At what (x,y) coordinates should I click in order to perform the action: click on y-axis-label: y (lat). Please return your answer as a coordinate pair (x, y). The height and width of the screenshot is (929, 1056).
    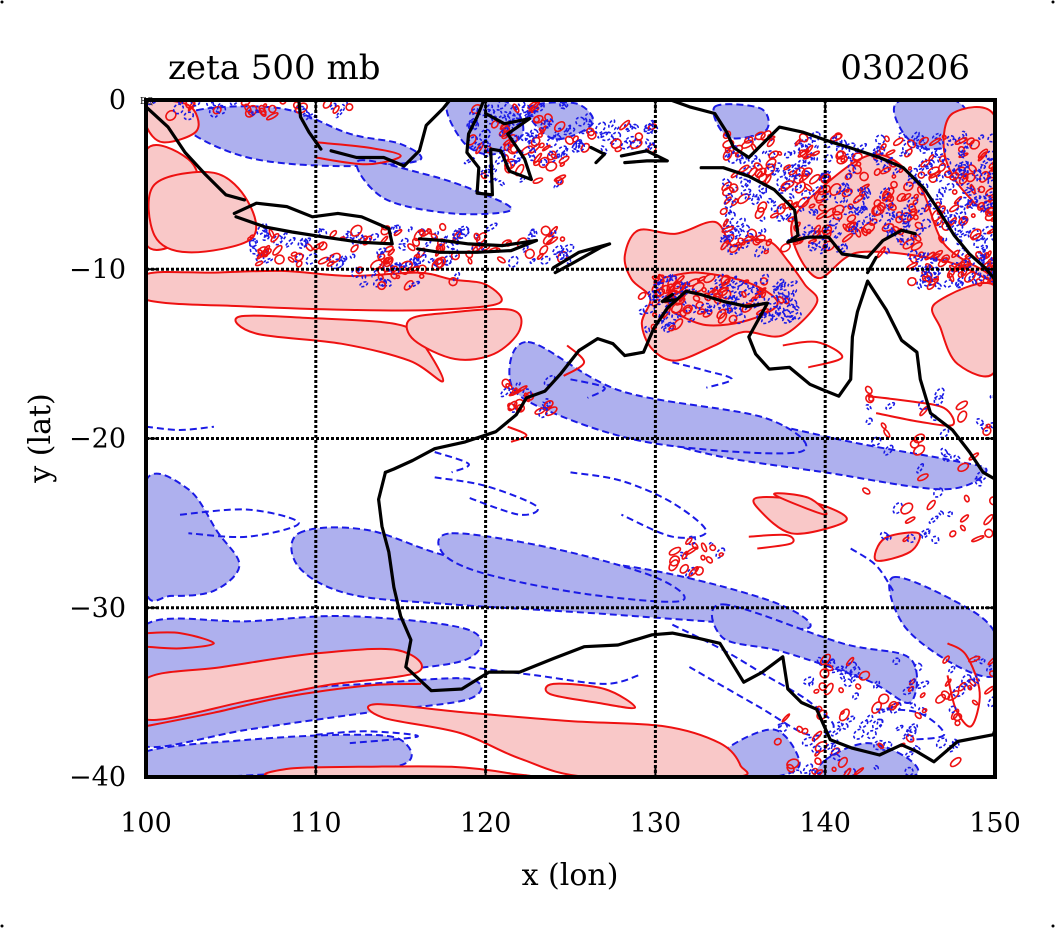
    Looking at the image, I should click on (40, 438).